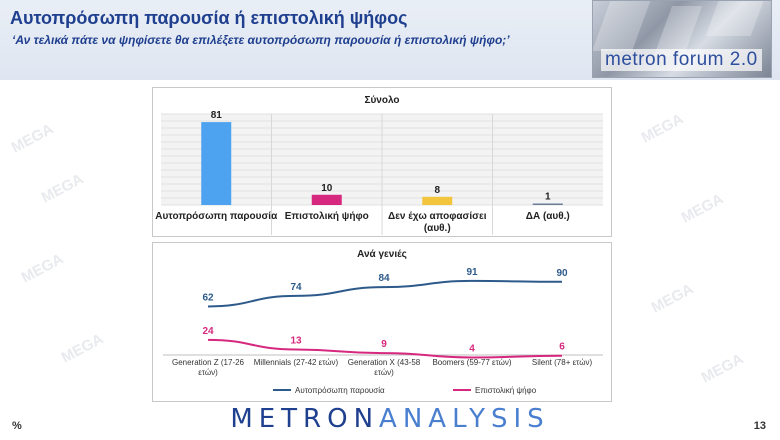 The width and height of the screenshot is (780, 440). I want to click on brand-part-2: ANALYSIS, so click(464, 419).